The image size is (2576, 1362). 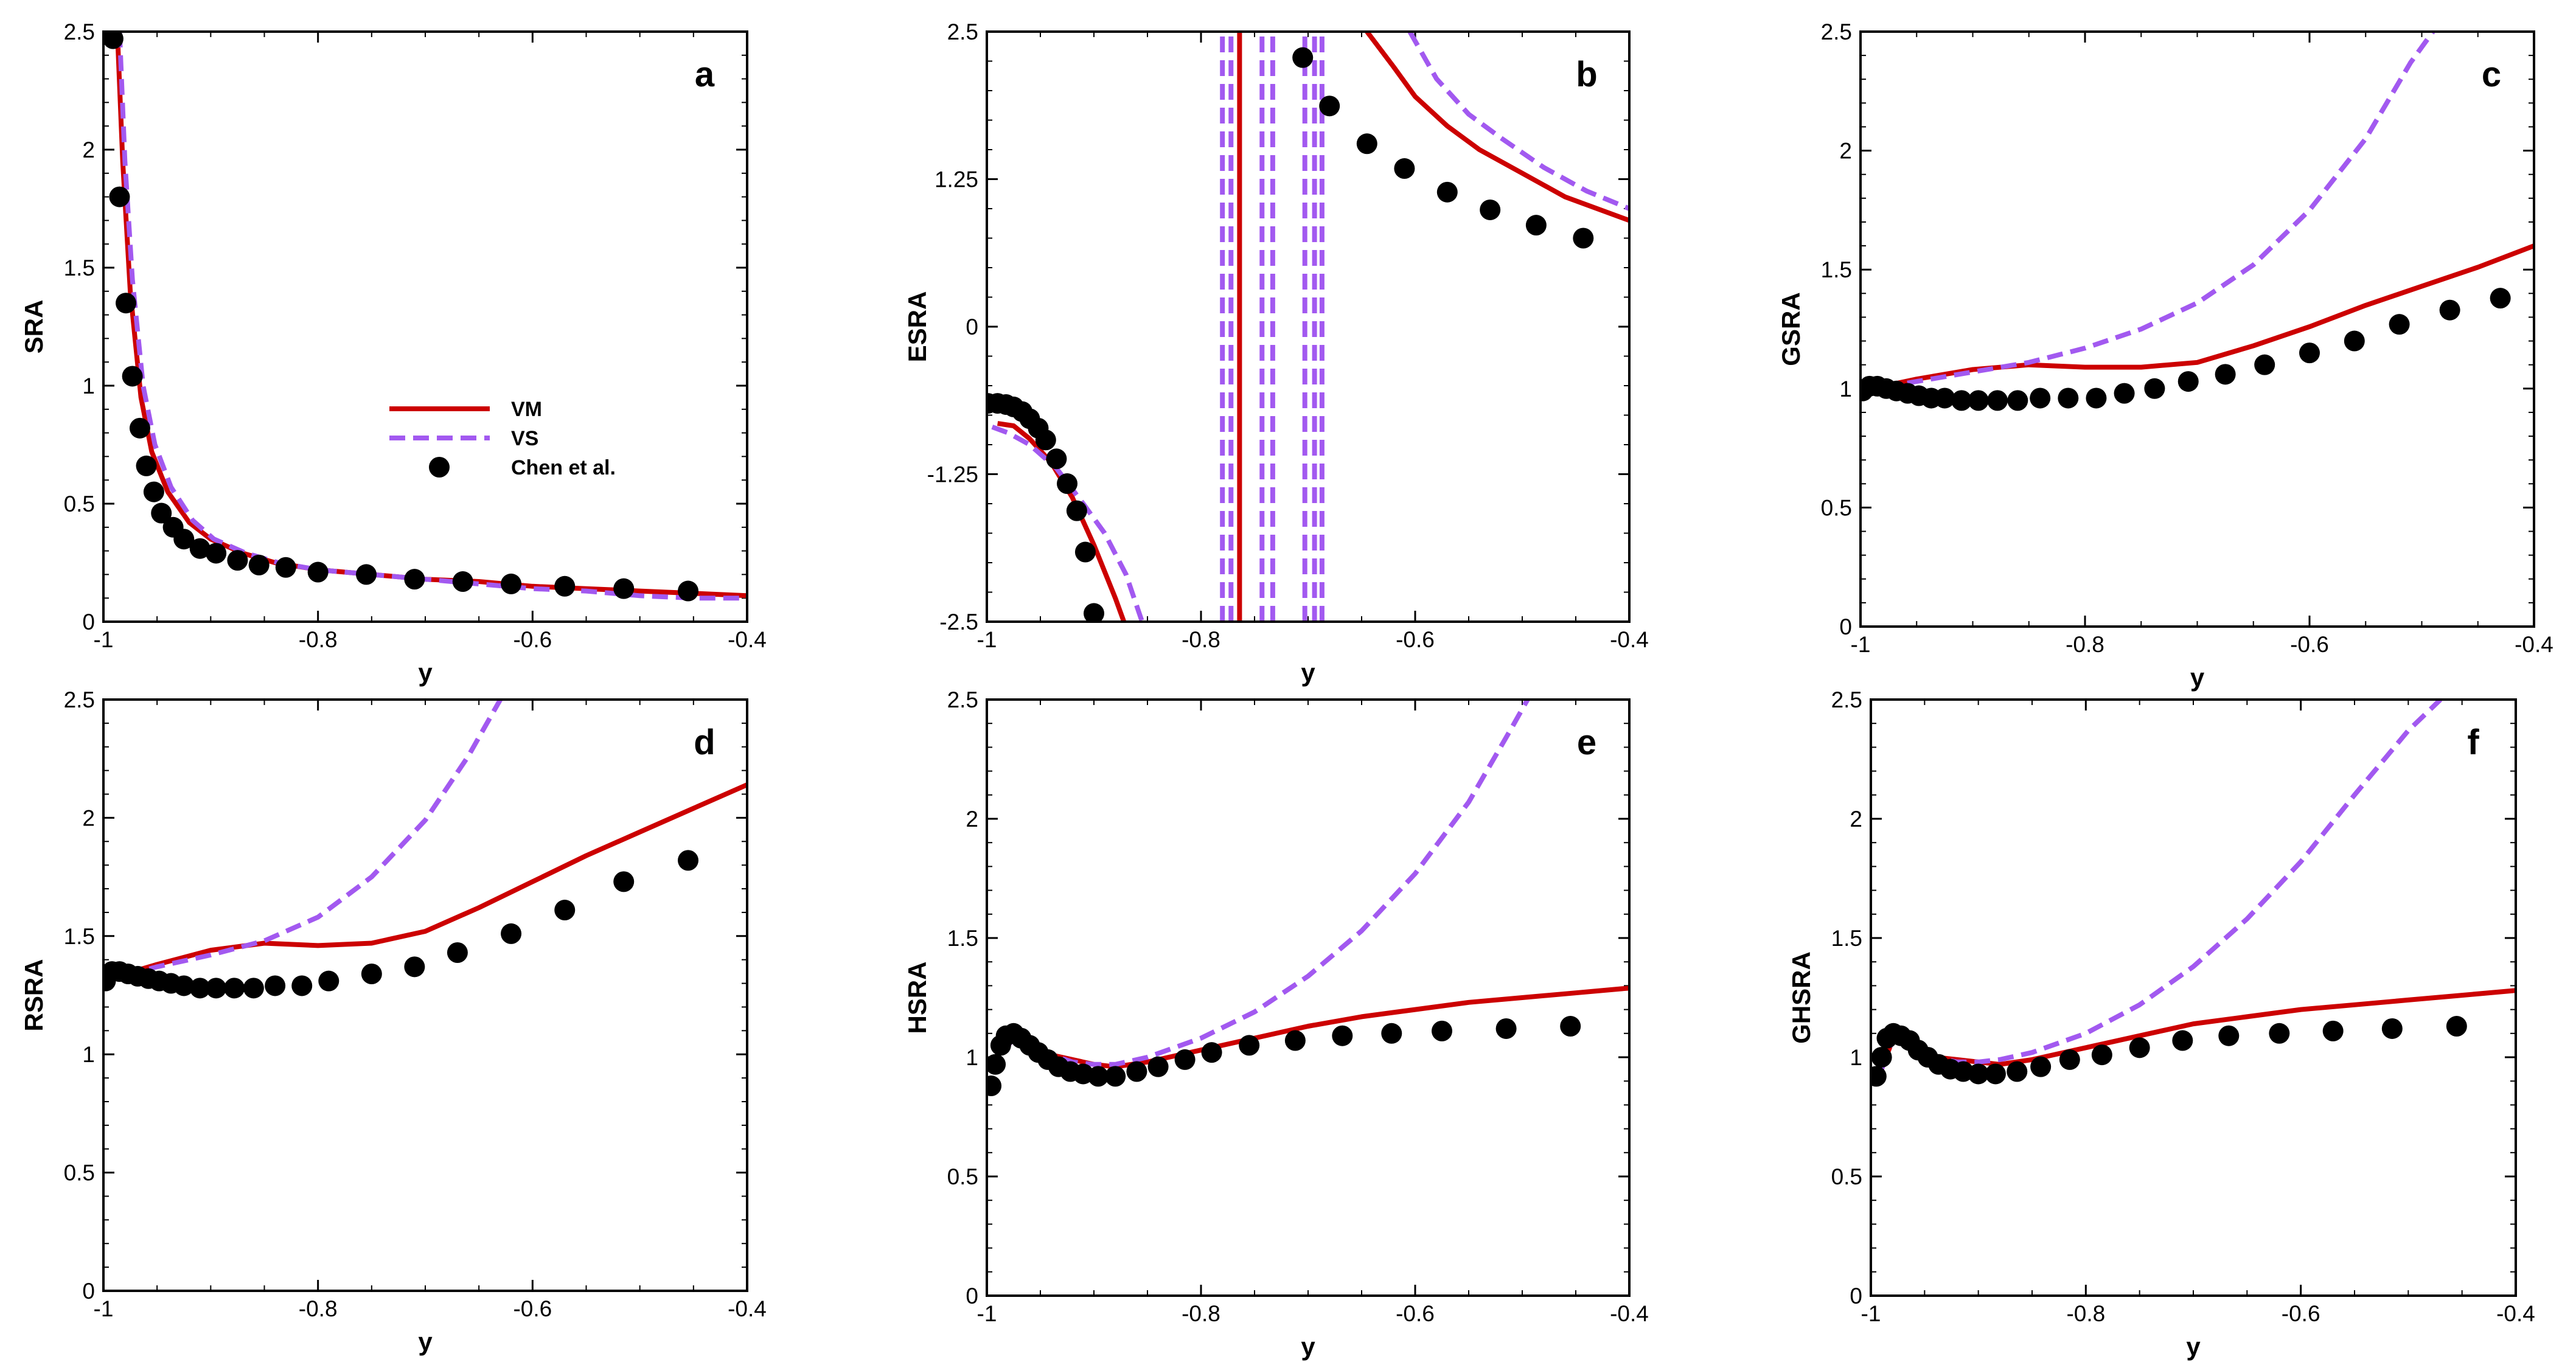 What do you see at coordinates (704, 742) in the screenshot?
I see `panel-label: d` at bounding box center [704, 742].